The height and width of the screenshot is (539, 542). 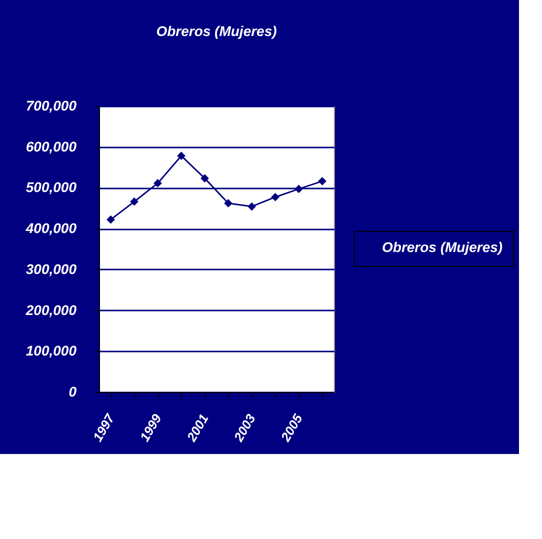 What do you see at coordinates (51, 146) in the screenshot?
I see `y-tick-label: 600,000` at bounding box center [51, 146].